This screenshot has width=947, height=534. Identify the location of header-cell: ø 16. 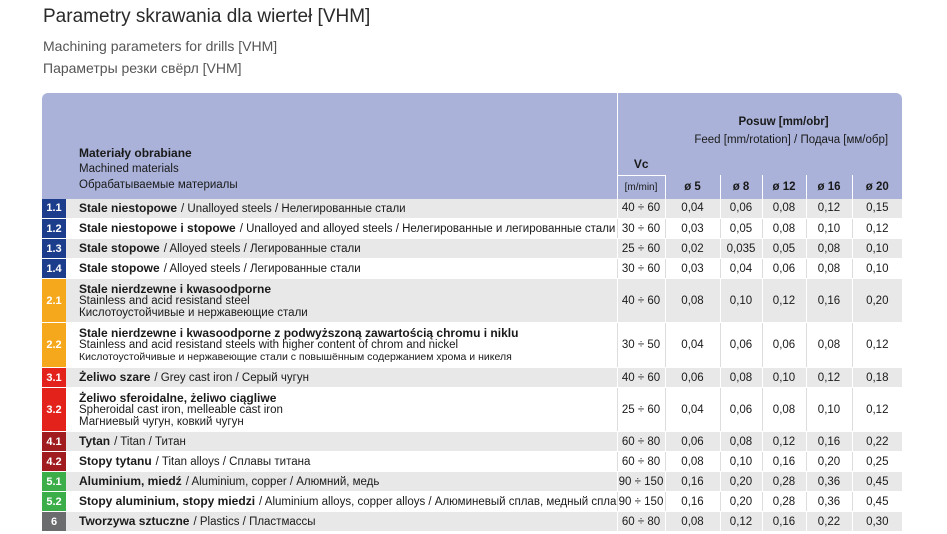
(828, 187).